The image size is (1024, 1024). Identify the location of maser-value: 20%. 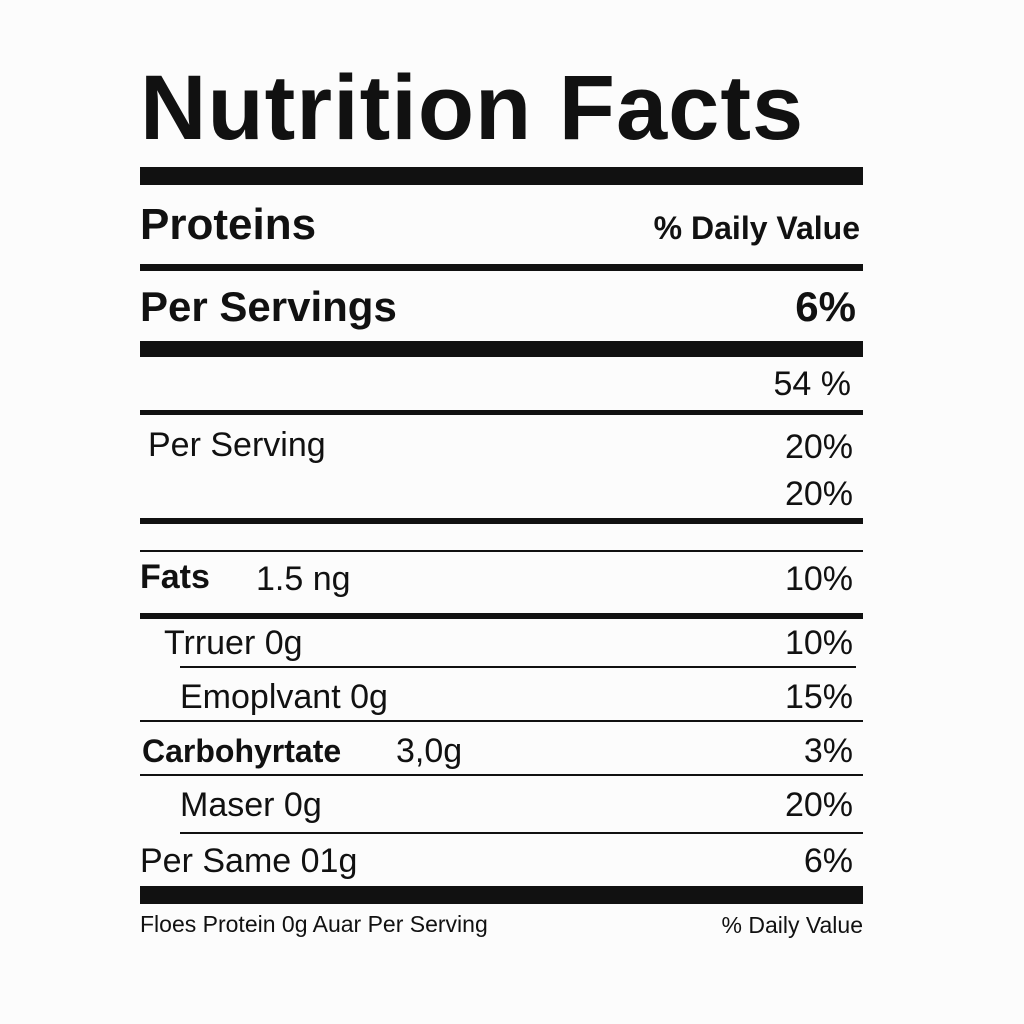
(818, 805).